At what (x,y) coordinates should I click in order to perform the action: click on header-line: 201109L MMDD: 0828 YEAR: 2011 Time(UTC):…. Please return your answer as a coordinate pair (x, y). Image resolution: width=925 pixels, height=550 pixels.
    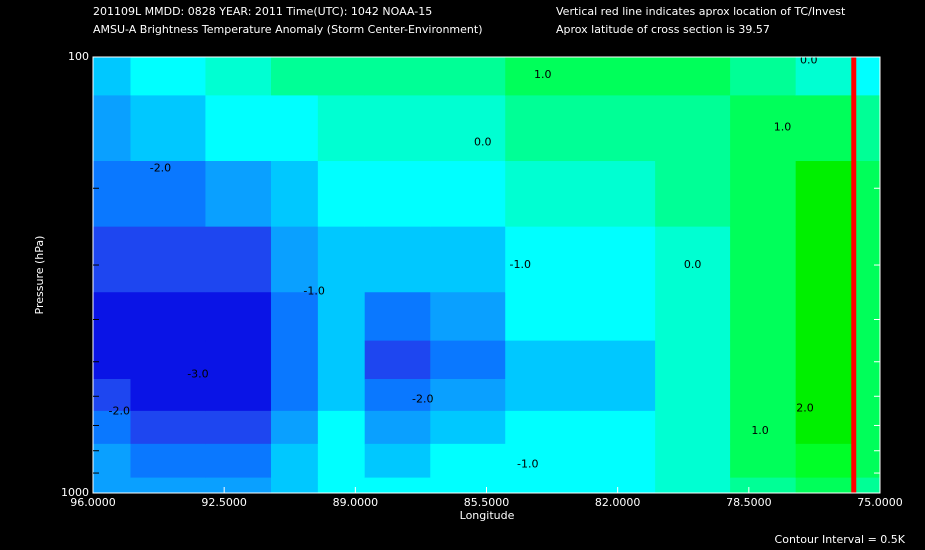
    Looking at the image, I should click on (262, 11).